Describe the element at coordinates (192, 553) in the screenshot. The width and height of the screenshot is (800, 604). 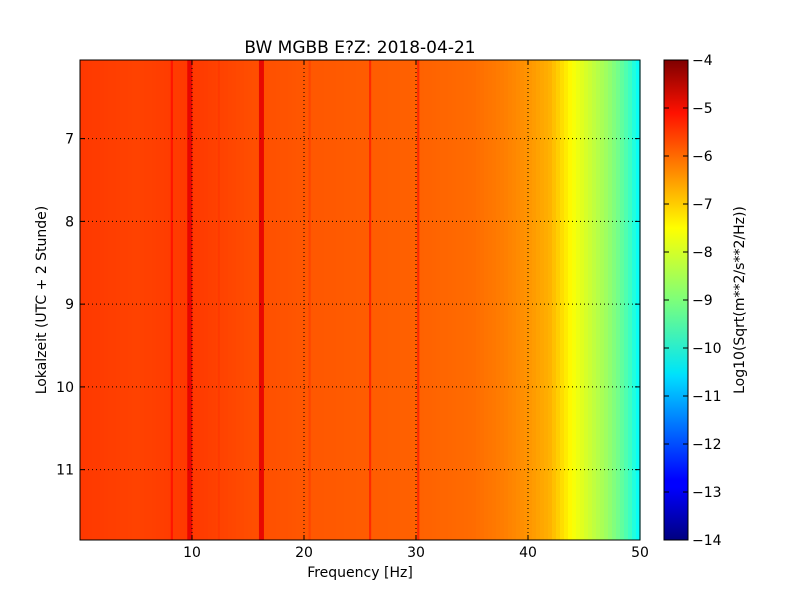
I see `x-tick-label: 10` at that location.